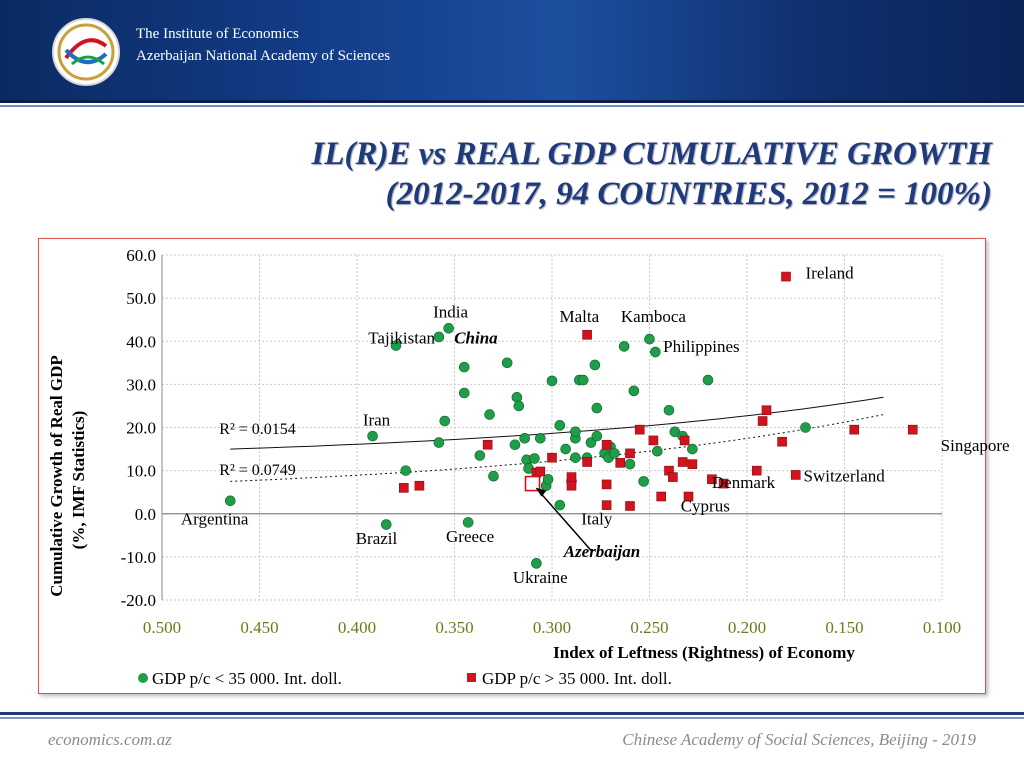 The width and height of the screenshot is (1024, 768). I want to click on point-label: China, so click(476, 337).